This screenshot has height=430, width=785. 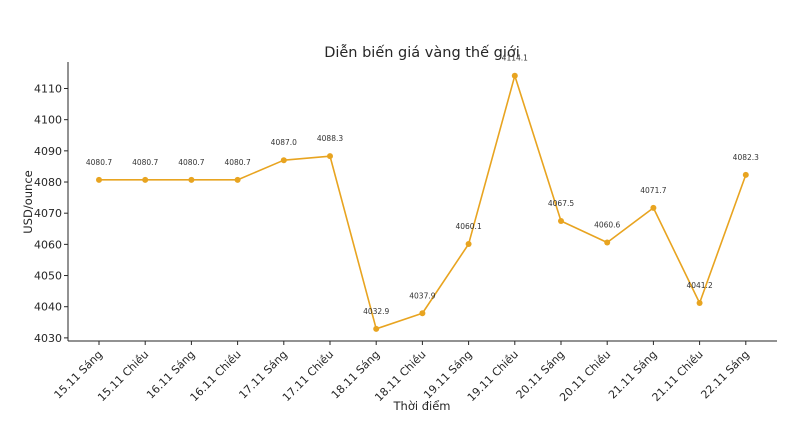 What do you see at coordinates (48, 120) in the screenshot?
I see `y-tick-label: 4100` at bounding box center [48, 120].